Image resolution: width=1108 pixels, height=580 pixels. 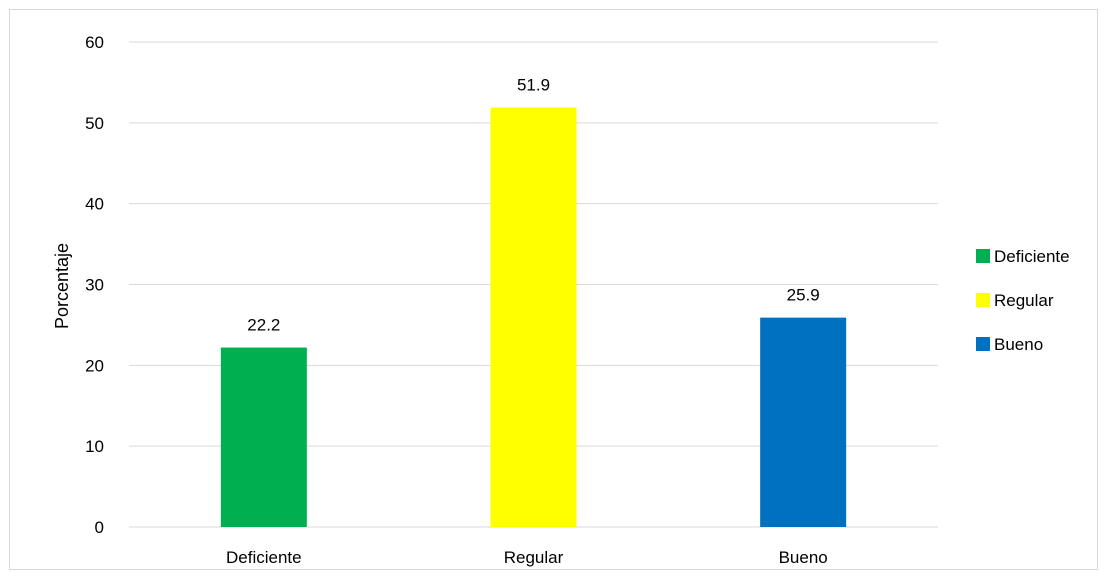 What do you see at coordinates (263, 325) in the screenshot?
I see `data-label: 22.2` at bounding box center [263, 325].